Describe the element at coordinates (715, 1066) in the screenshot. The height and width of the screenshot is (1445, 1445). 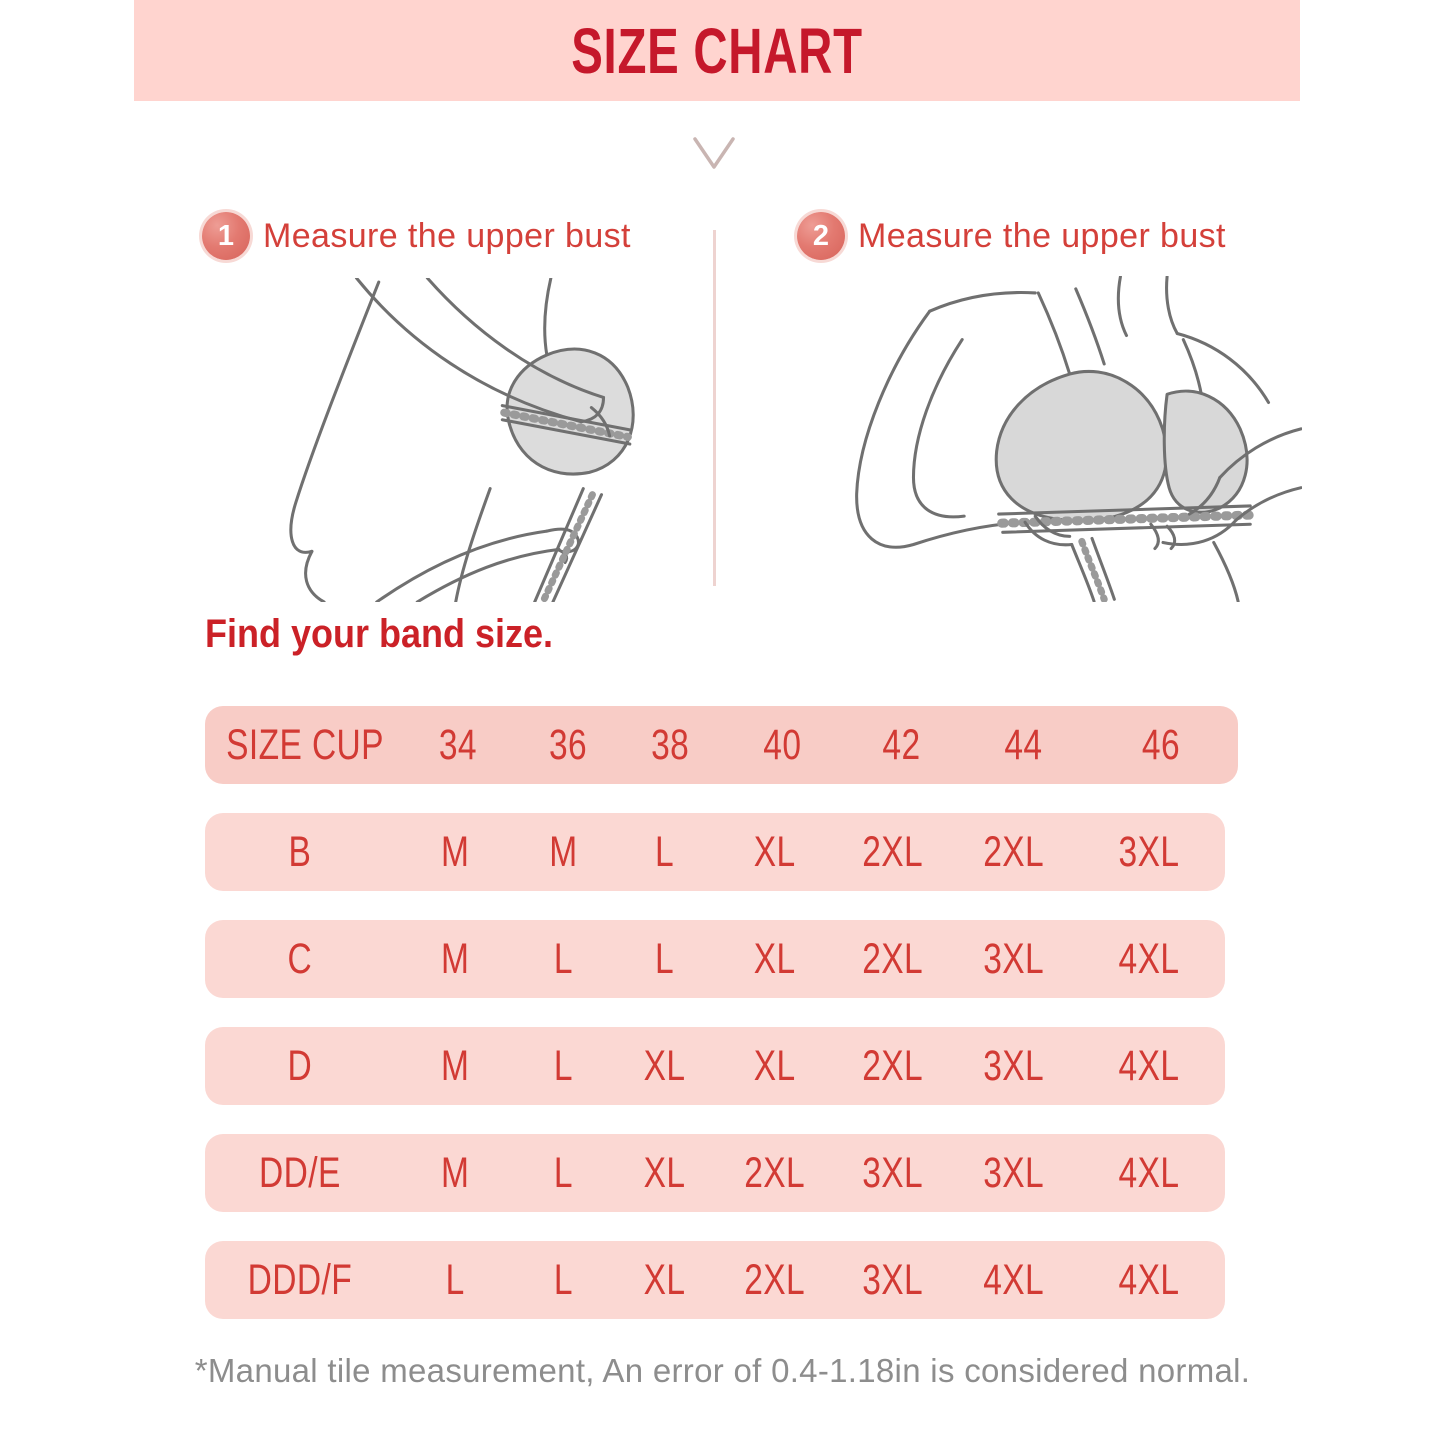
I see `table-row: D M L XL XL 2XL 3XL 4XL` at that location.